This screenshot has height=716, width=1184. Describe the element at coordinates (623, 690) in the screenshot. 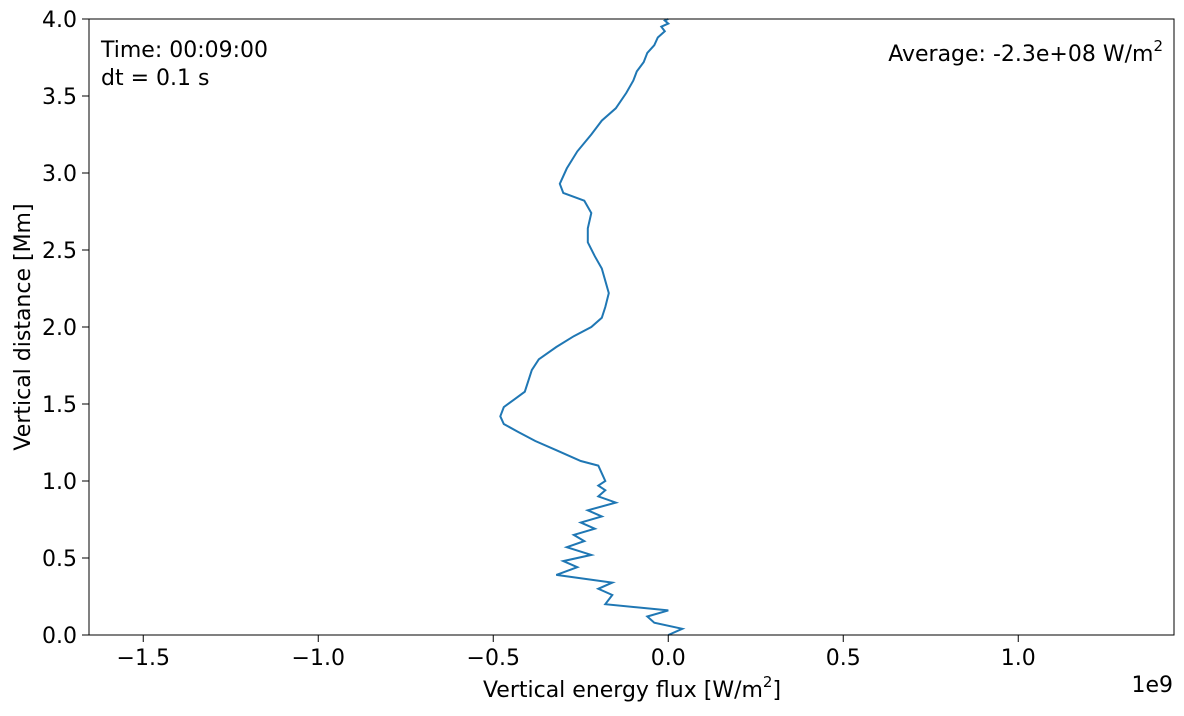

I see `x-axis-label-text: Vertical energy flux [W/m` at that location.